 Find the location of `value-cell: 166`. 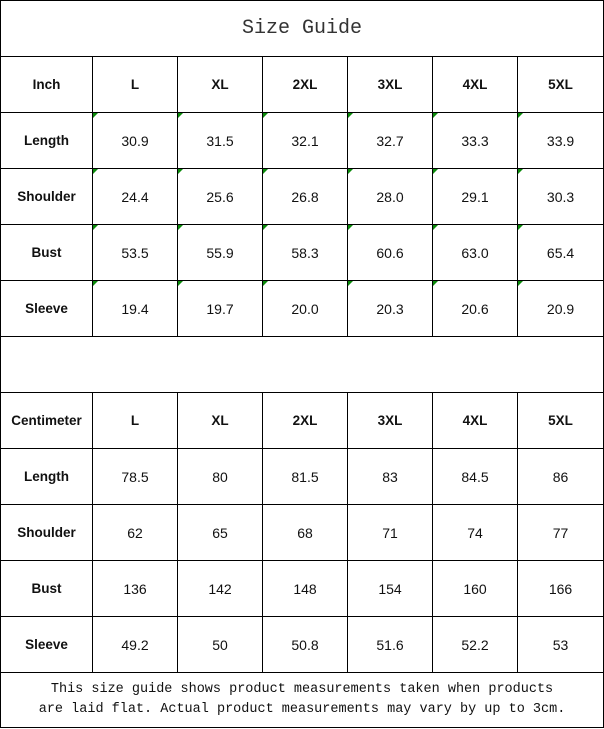

value-cell: 166 is located at coordinates (560, 588).